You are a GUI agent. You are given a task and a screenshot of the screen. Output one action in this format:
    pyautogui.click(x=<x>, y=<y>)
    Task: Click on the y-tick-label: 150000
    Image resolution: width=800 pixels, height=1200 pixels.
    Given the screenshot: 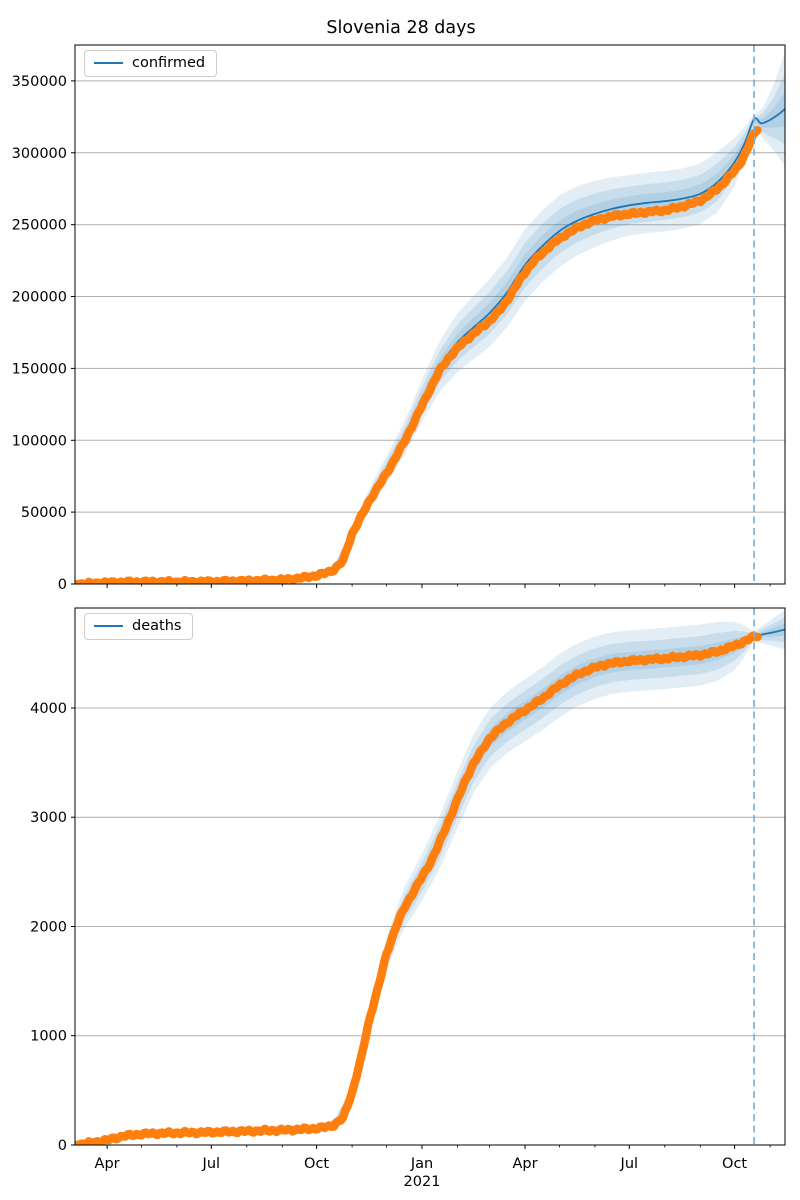 What is the action you would take?
    pyautogui.click(x=39, y=369)
    